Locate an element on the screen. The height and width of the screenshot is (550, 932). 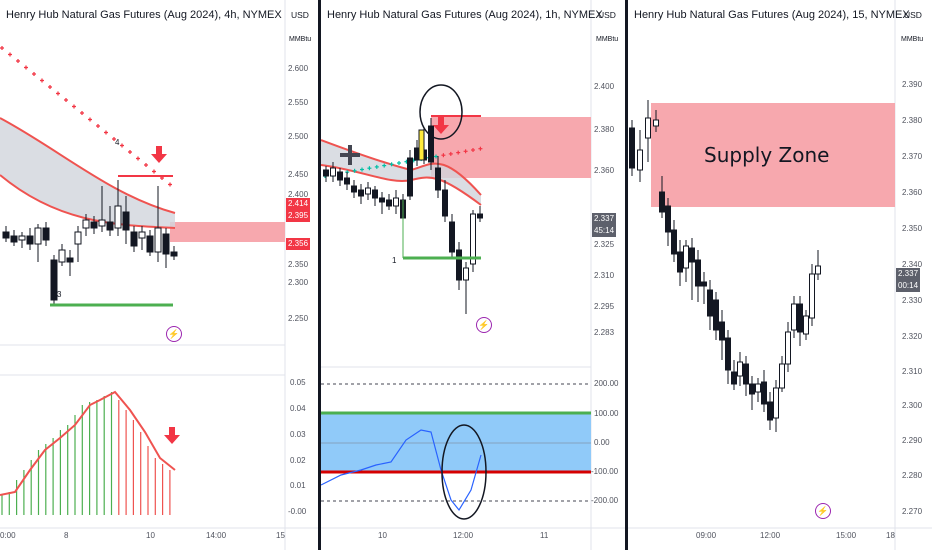
price-tick: 2.330 is located at coordinates (912, 300).